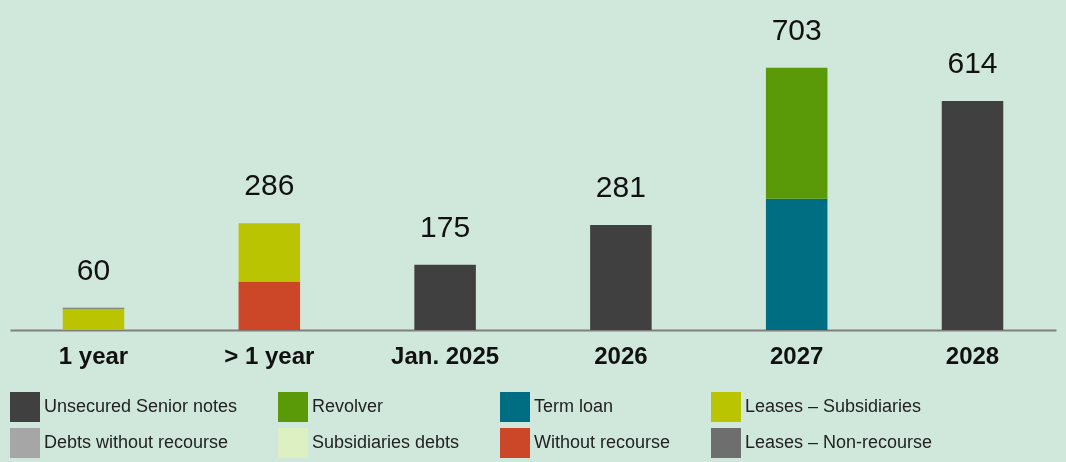 The height and width of the screenshot is (462, 1066). I want to click on x-tick-label: 2028, so click(972, 355).